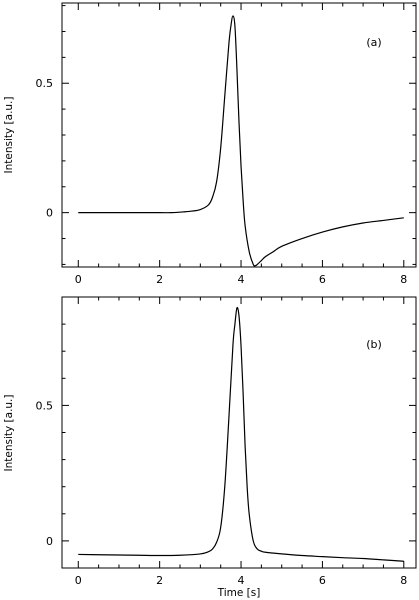 This screenshot has width=419, height=600. What do you see at coordinates (373, 42) in the screenshot?
I see `panel-label-a: (a)` at bounding box center [373, 42].